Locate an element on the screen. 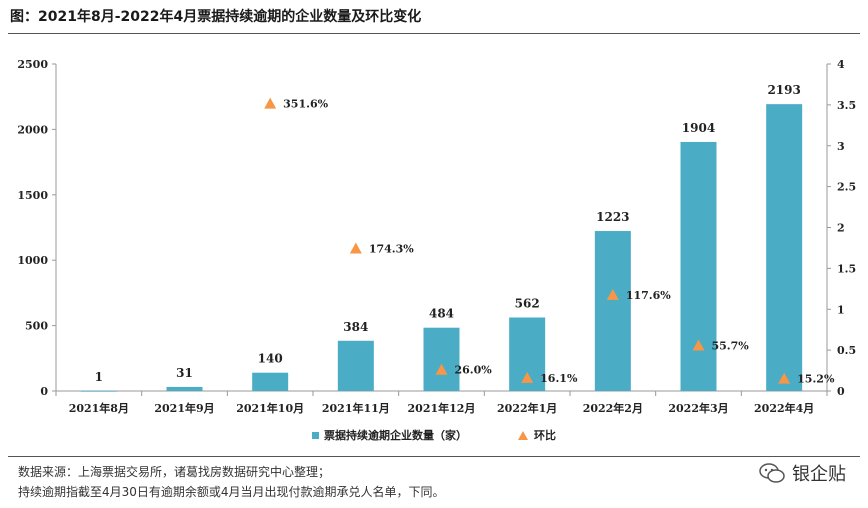  bar-value-label: 1904 is located at coordinates (698, 128).